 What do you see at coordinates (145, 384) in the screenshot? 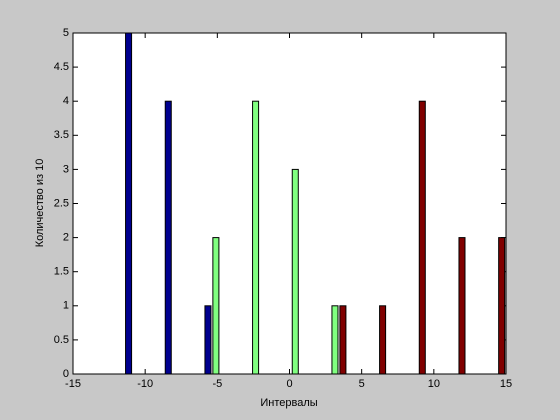
I see `x-tick-label: -10` at bounding box center [145, 384].